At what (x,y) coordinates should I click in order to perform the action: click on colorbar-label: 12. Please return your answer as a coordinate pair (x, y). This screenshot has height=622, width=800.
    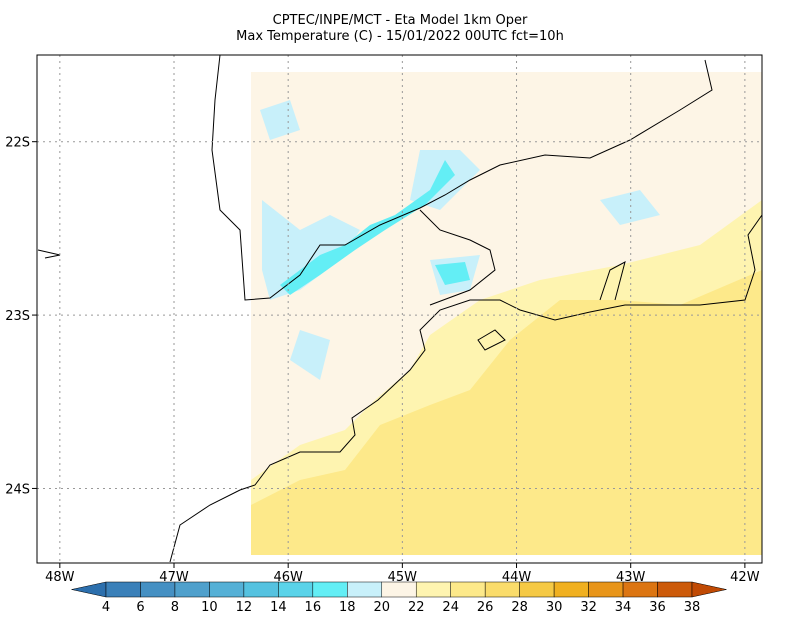
    Looking at the image, I should click on (244, 607).